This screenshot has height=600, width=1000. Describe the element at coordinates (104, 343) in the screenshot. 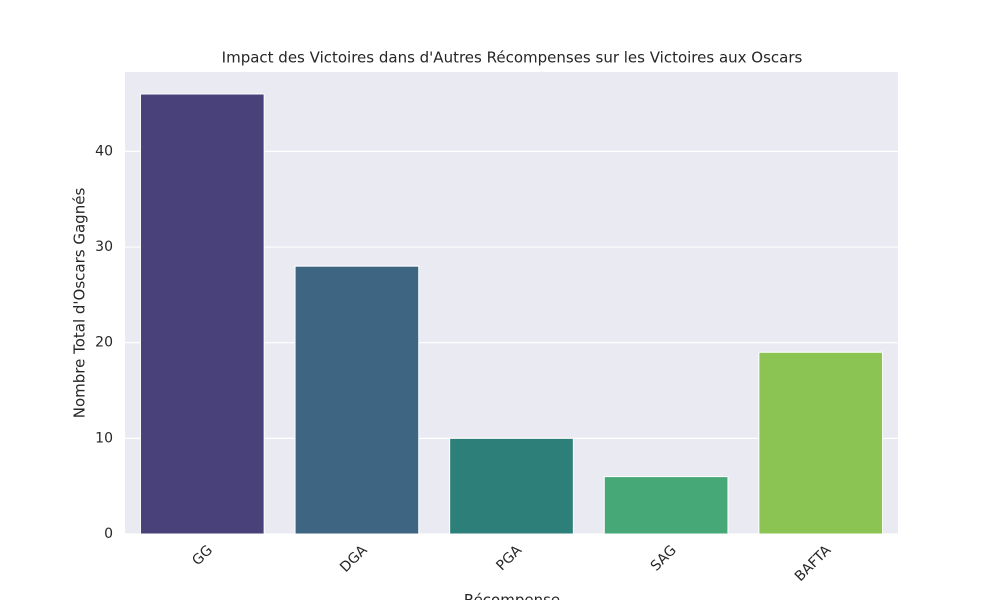

I see `y-tick-label: 20` at that location.